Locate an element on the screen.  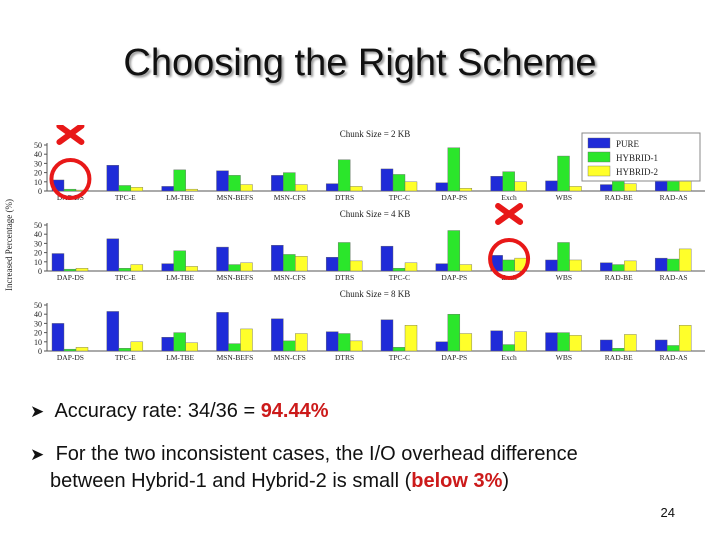
legend-label: HYBRID-1 is located at coordinates (637, 158).